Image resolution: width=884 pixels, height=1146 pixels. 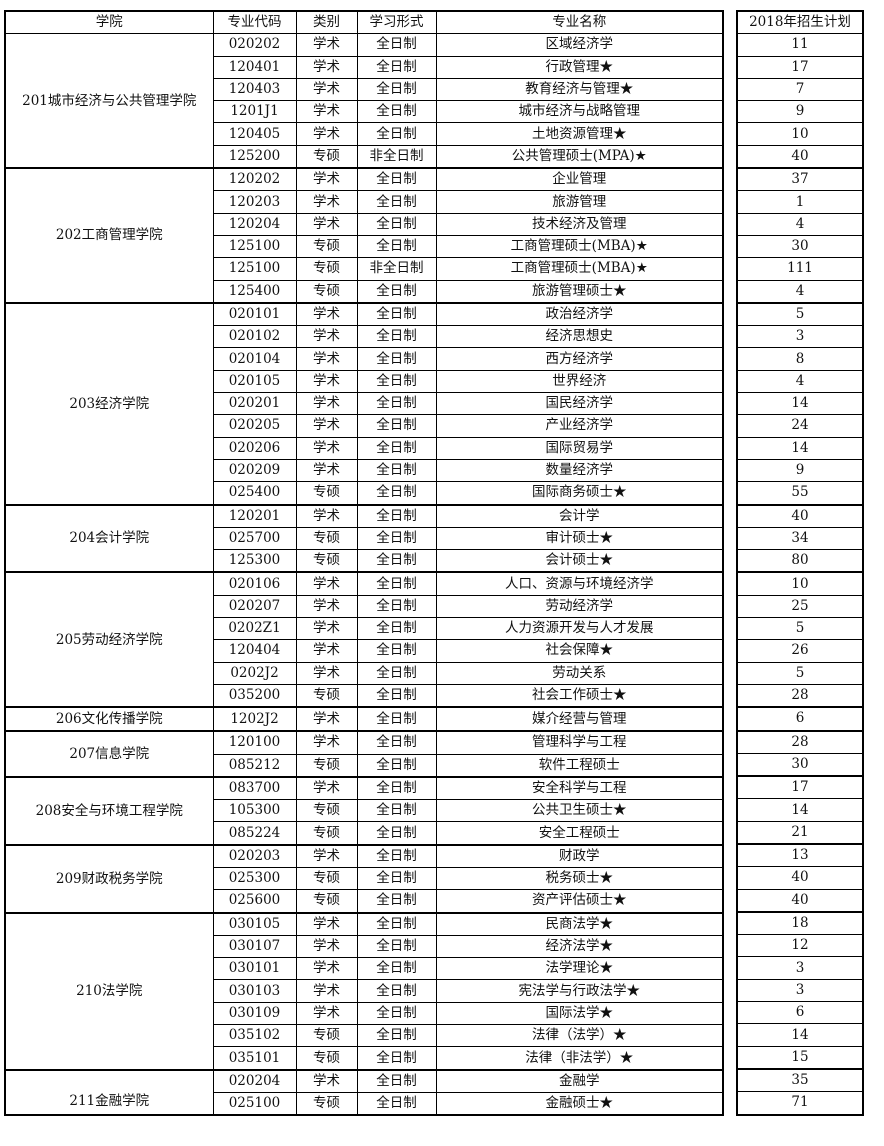 What do you see at coordinates (579, 901) in the screenshot?
I see `program-name: 资产评估硕士★` at bounding box center [579, 901].